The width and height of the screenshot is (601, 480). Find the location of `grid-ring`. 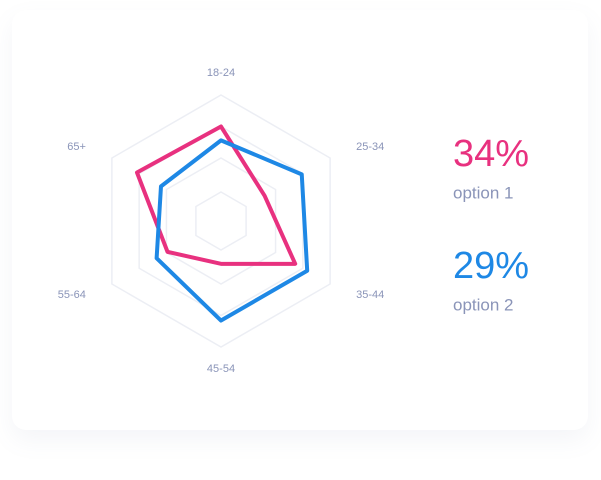

grid-ring is located at coordinates (221, 221).